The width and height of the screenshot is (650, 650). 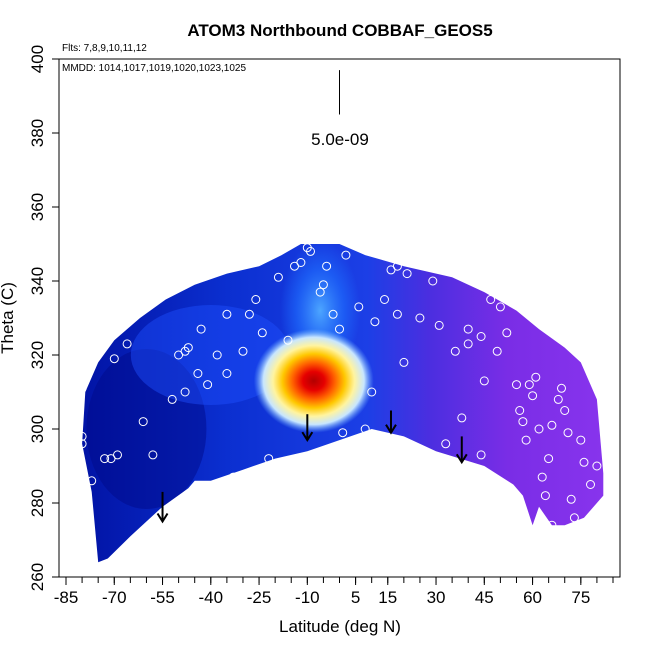 I want to click on x-tick-label: 5, so click(x=355, y=597).